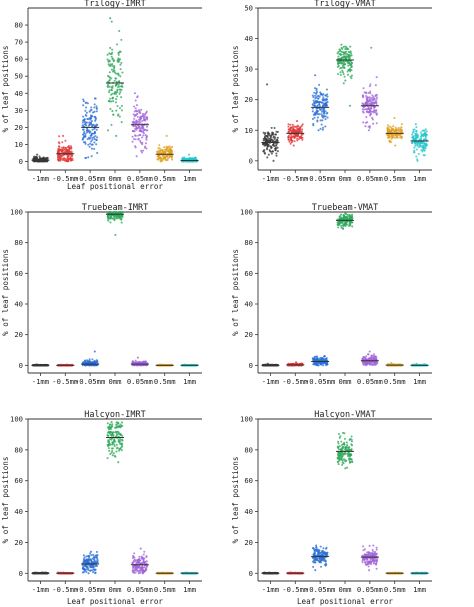 The image size is (474, 607). I want to click on y-tick-label: 100, so click(246, 212).